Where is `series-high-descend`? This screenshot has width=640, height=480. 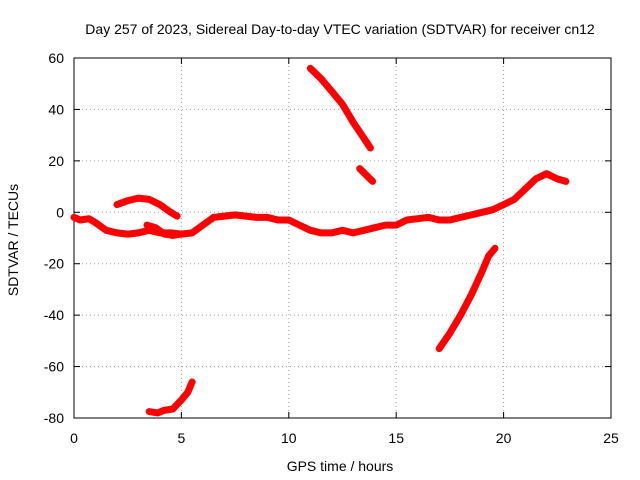
series-high-descend is located at coordinates (340, 108).